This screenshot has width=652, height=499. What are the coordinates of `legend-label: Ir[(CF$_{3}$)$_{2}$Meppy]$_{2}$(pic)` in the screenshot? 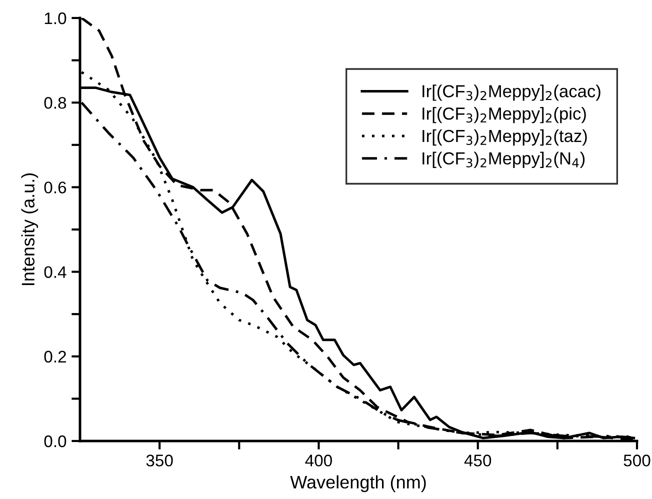 It's located at (504, 115).